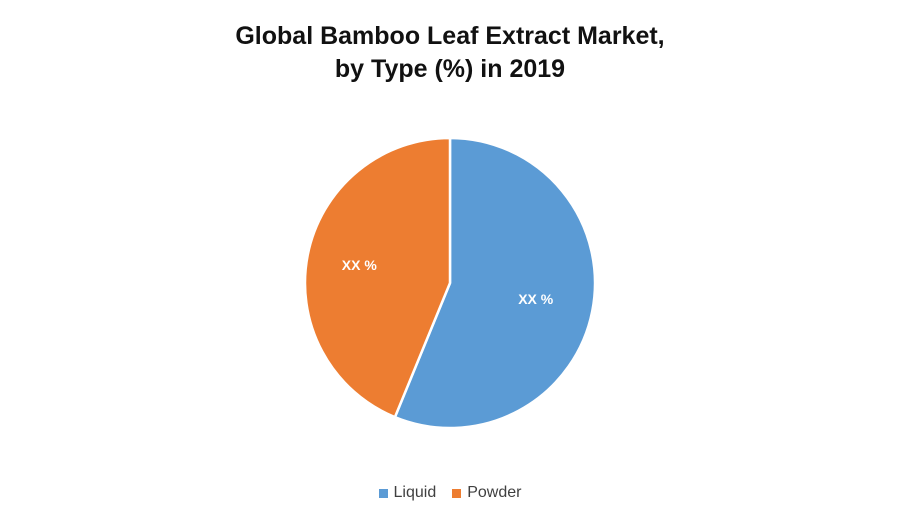 The image size is (900, 525). Describe the element at coordinates (359, 264) in the screenshot. I see `data-label-powder: XX %` at that location.